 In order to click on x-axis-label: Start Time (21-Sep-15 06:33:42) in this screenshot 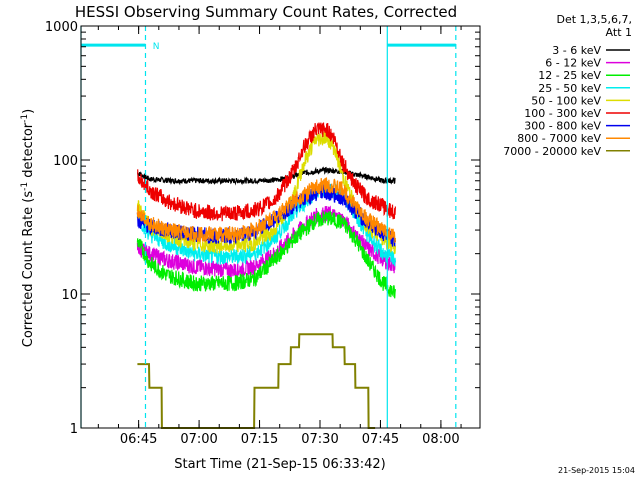, I will do `click(279, 464)`.